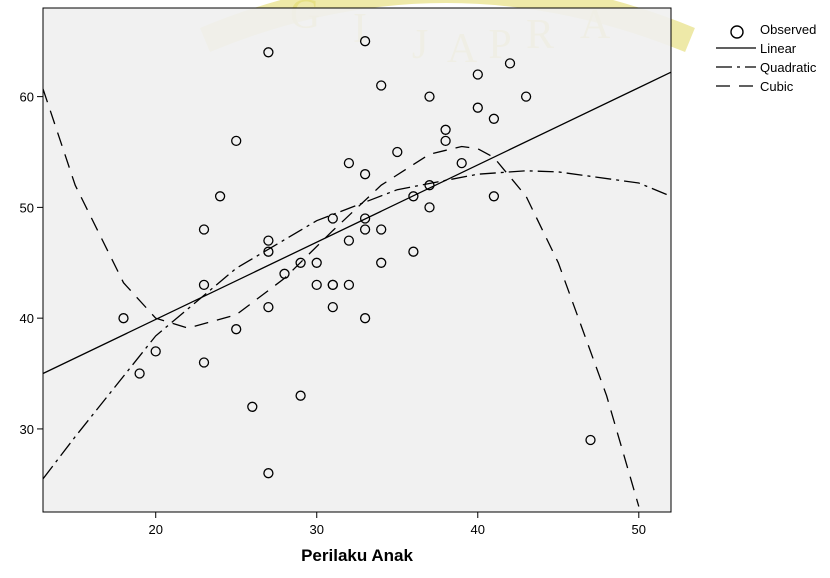 This screenshot has height=578, width=830. Describe the element at coordinates (766, 58) in the screenshot. I see `legend: Observed Linear Quadratic Cubic` at that location.